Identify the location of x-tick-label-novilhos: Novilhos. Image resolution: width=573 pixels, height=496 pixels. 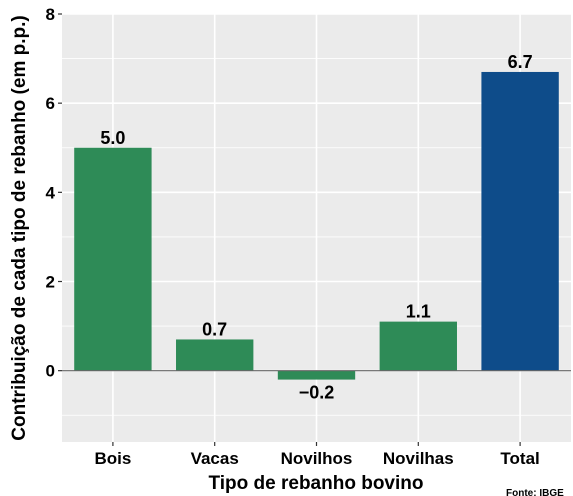
(317, 458).